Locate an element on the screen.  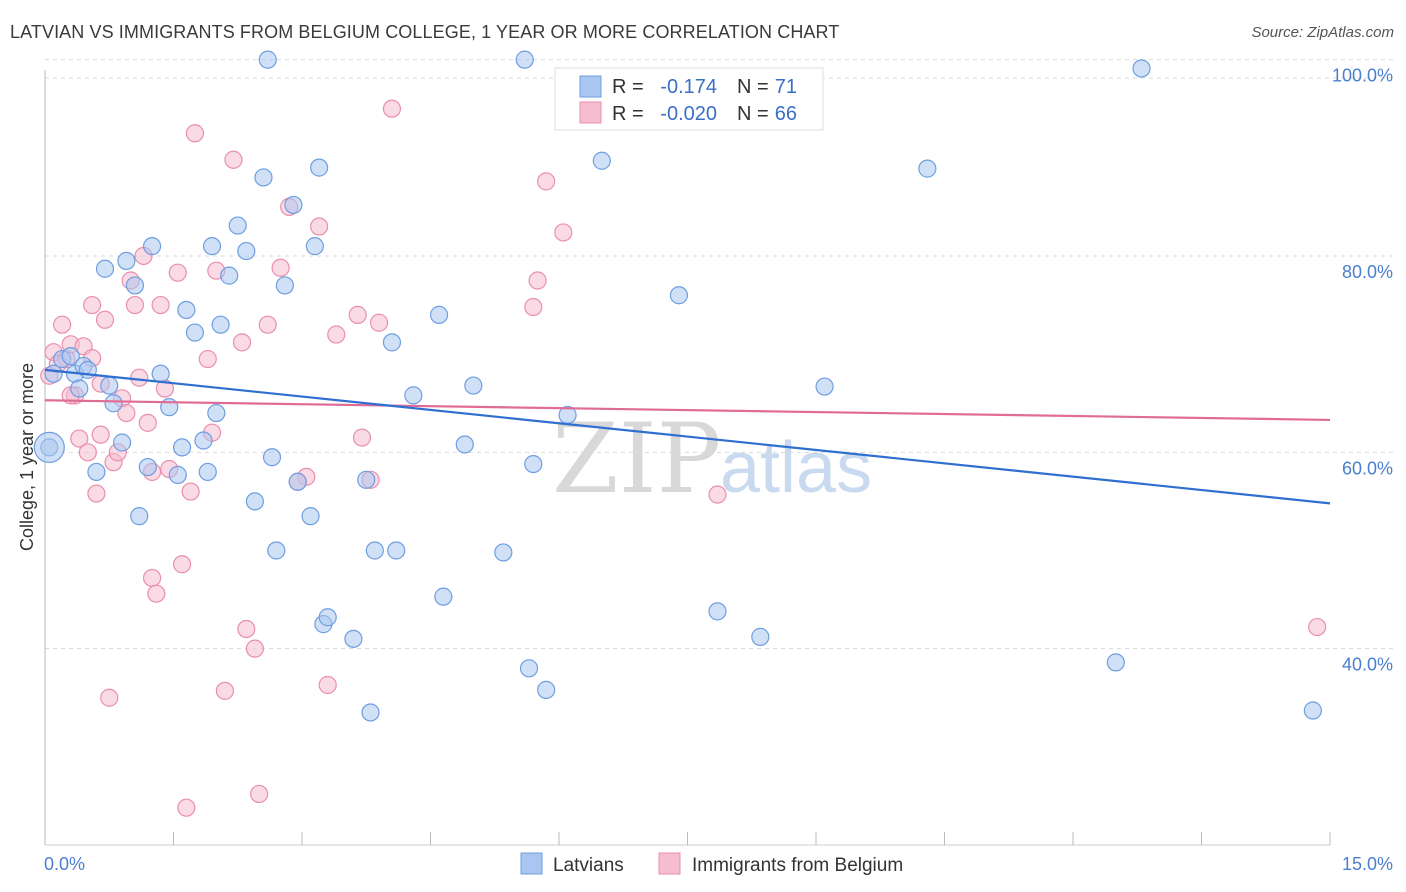
legend-n-value-1: 71 is located at coordinates (786, 87).